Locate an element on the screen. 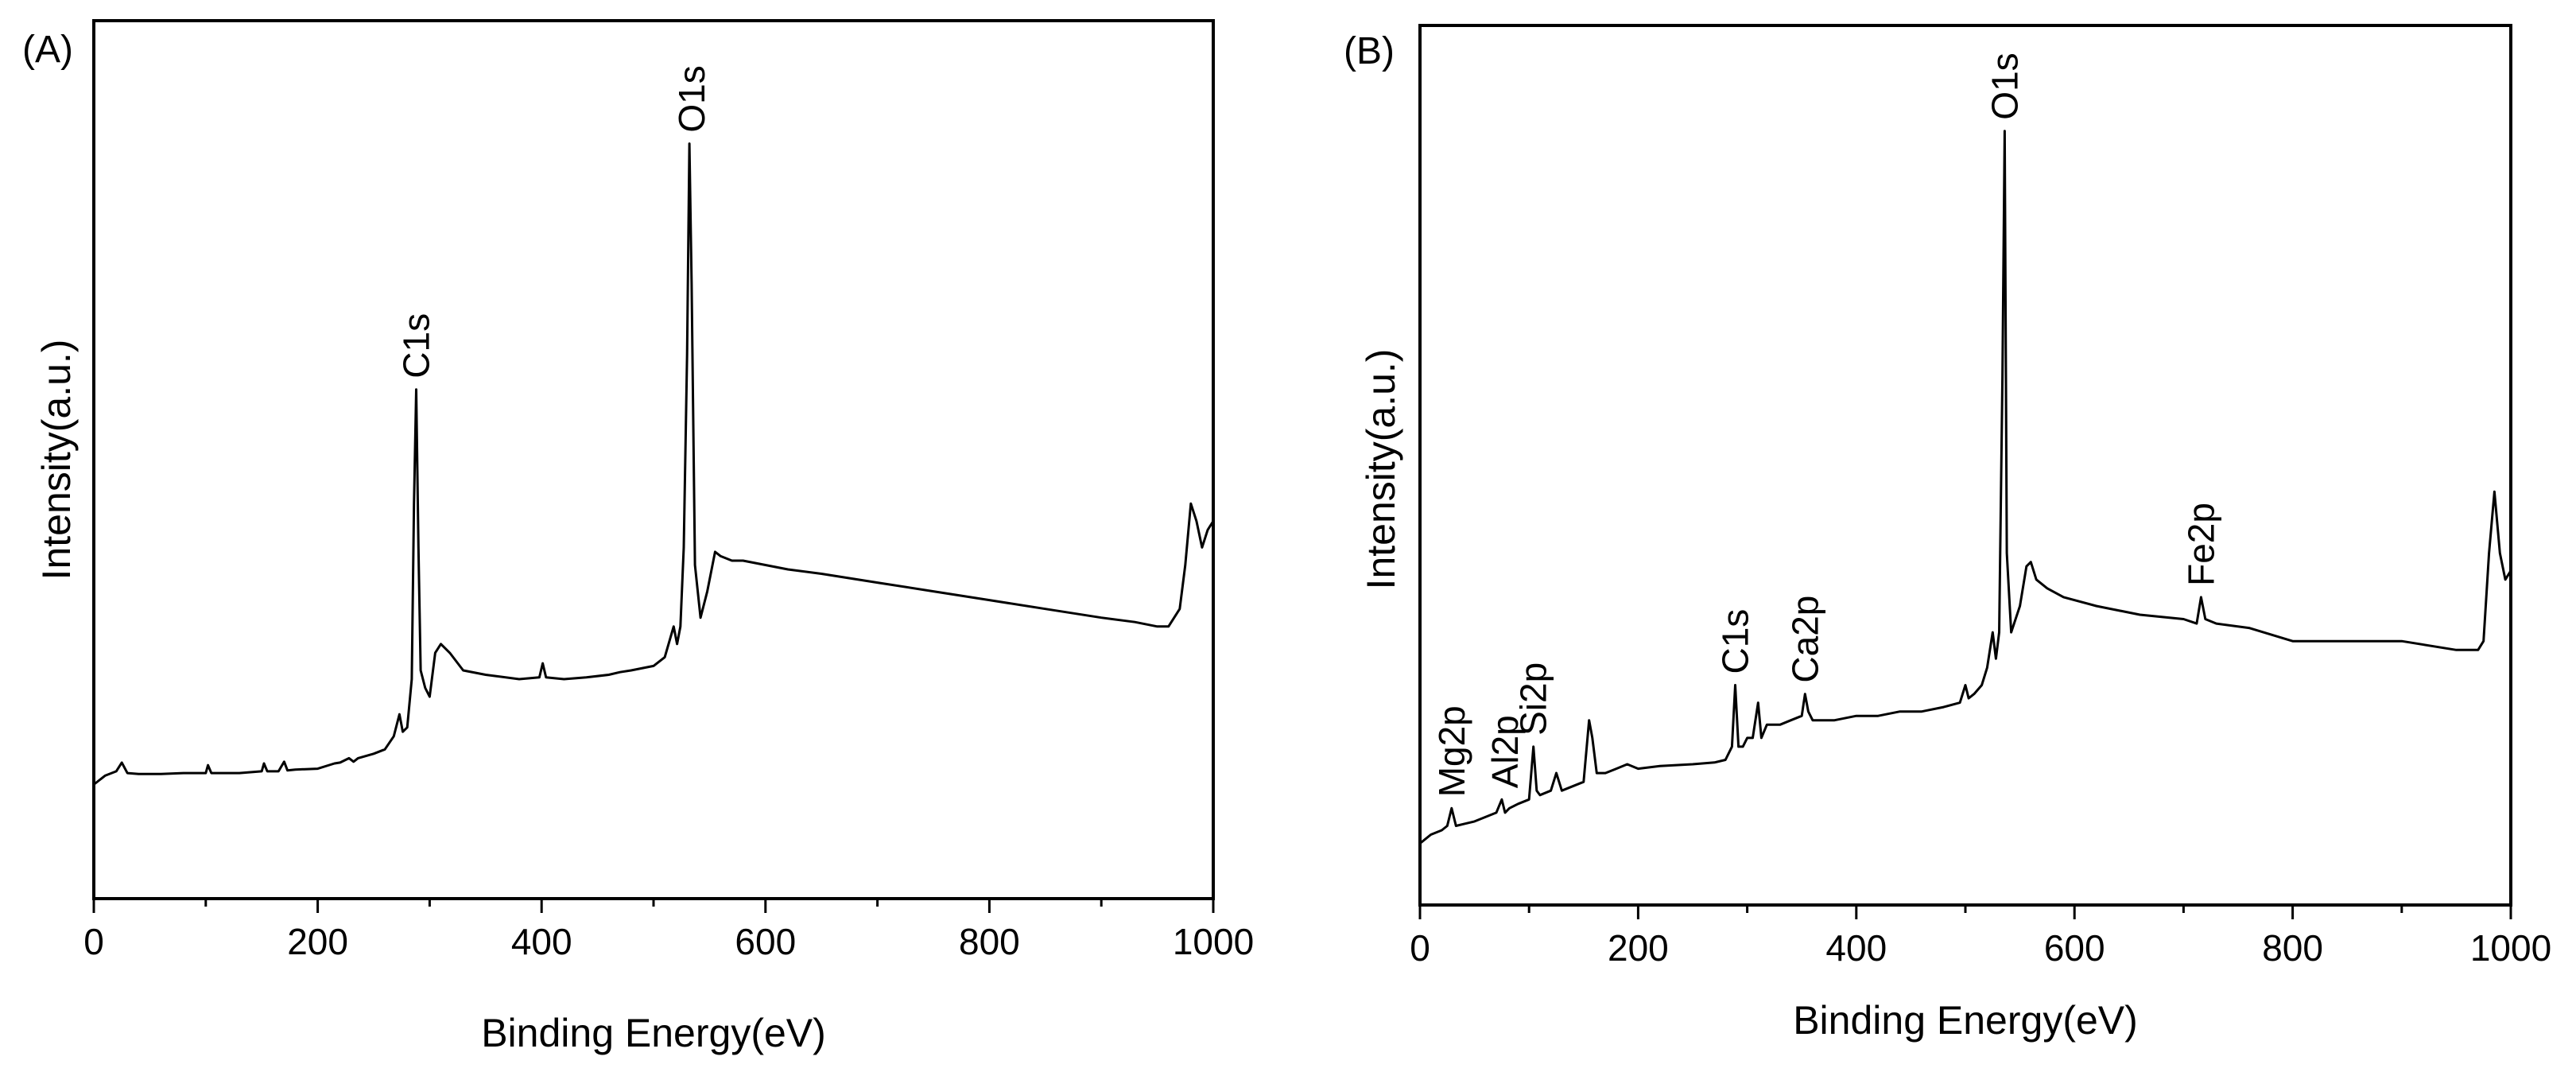 Image resolution: width=2576 pixels, height=1072 pixels. panel-b-tick-label: 200 is located at coordinates (1639, 948).